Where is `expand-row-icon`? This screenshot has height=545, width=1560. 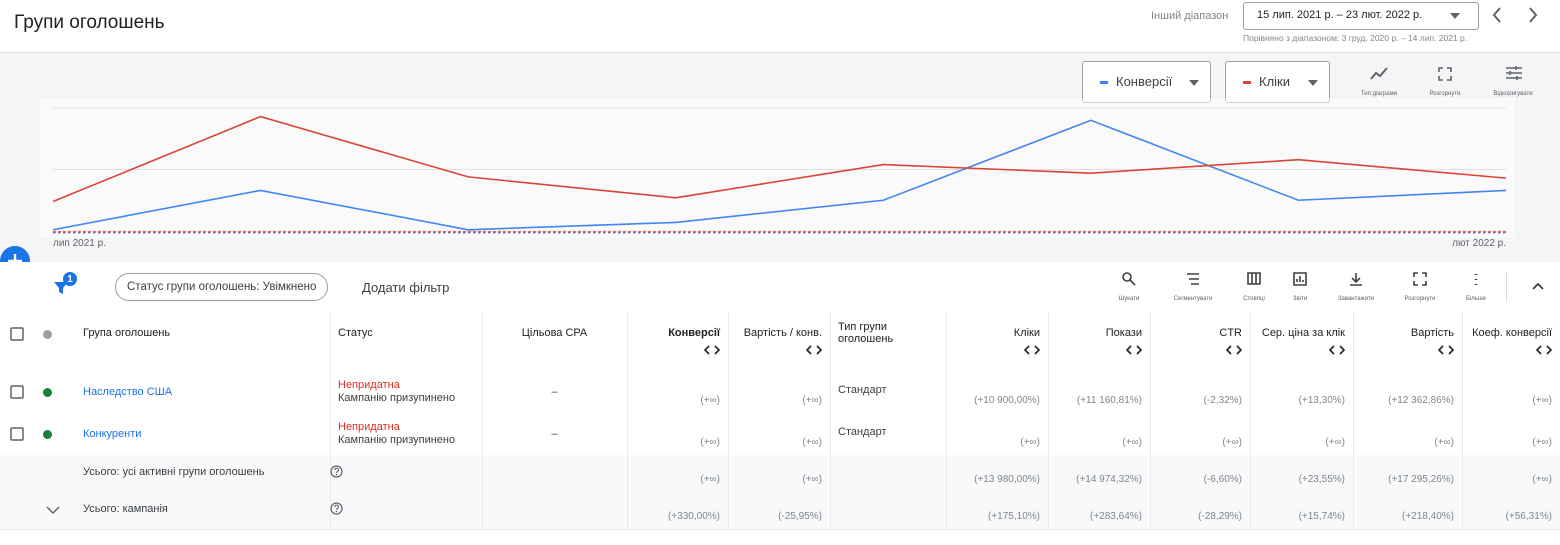 expand-row-icon is located at coordinates (53, 510).